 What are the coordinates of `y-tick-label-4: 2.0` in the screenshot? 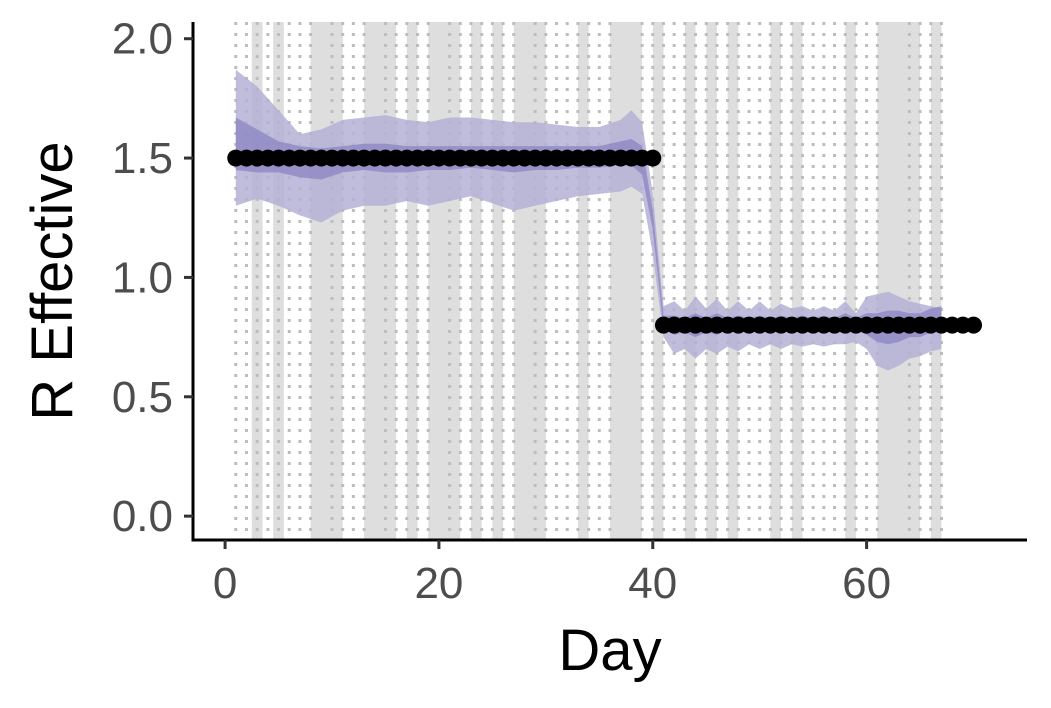 It's located at (142, 39).